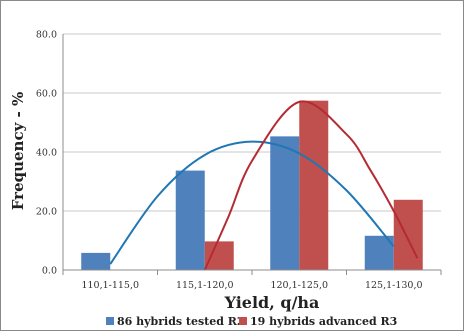 This screenshot has width=464, height=331. I want to click on y-tick-label: 80.0, so click(46, 35).